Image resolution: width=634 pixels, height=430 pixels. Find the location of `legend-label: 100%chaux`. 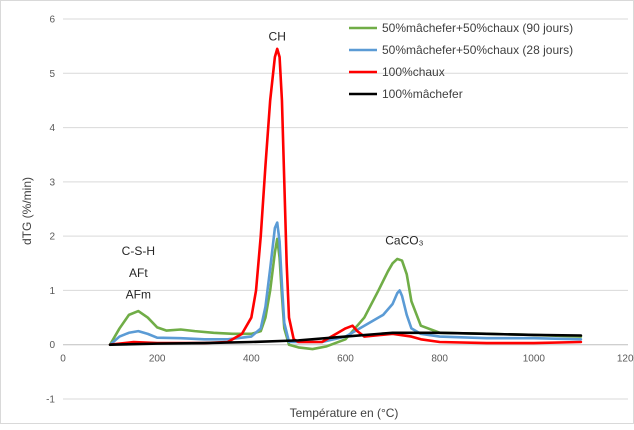

legend-label: 100%chaux is located at coordinates (413, 72).